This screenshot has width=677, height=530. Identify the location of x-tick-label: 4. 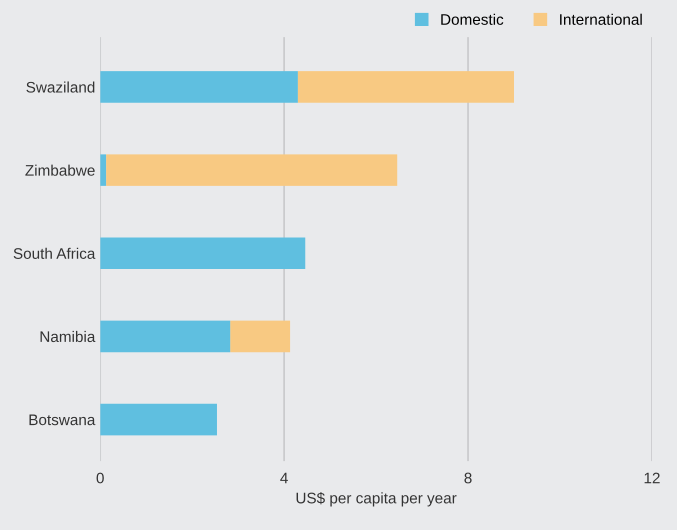
(284, 478).